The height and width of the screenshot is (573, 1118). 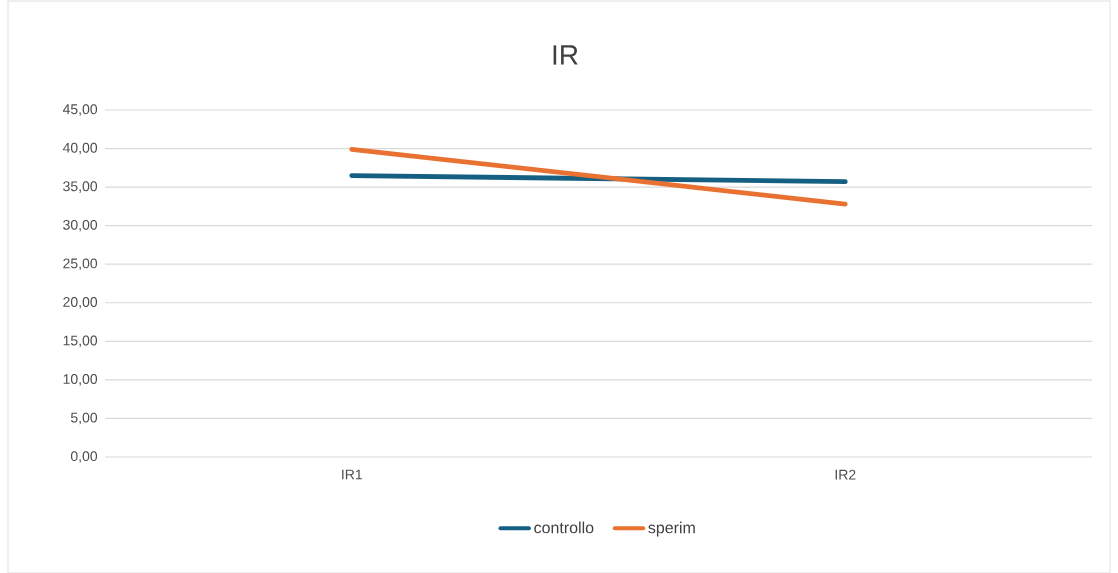 I want to click on y-tick-label: 10,00, so click(x=80, y=380).